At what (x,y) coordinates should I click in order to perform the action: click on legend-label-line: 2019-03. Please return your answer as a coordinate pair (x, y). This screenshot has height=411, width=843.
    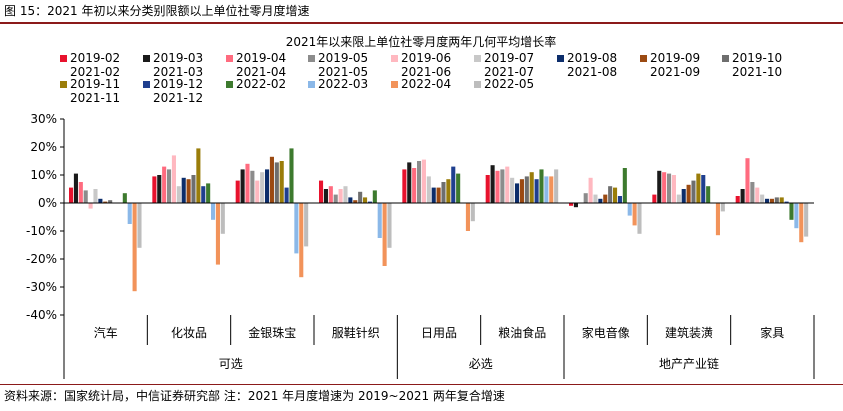
    Looking at the image, I should click on (178, 58).